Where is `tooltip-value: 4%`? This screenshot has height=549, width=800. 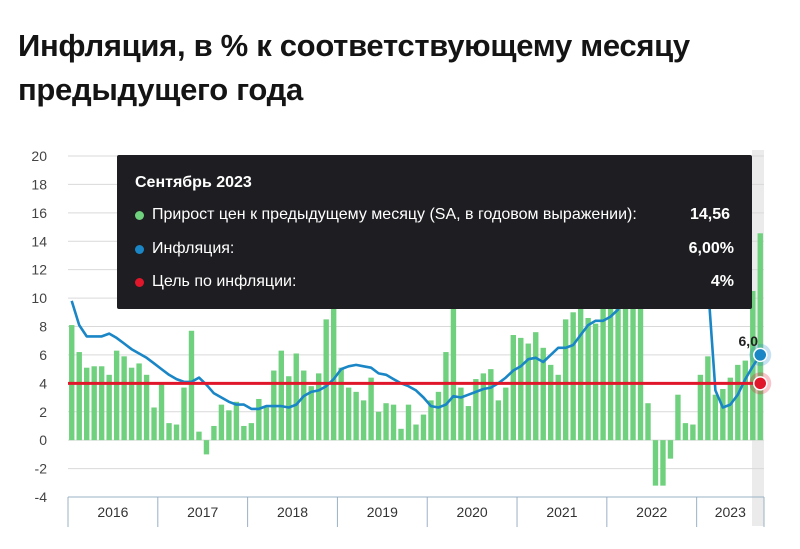 tooltip-value: 4% is located at coordinates (722, 281).